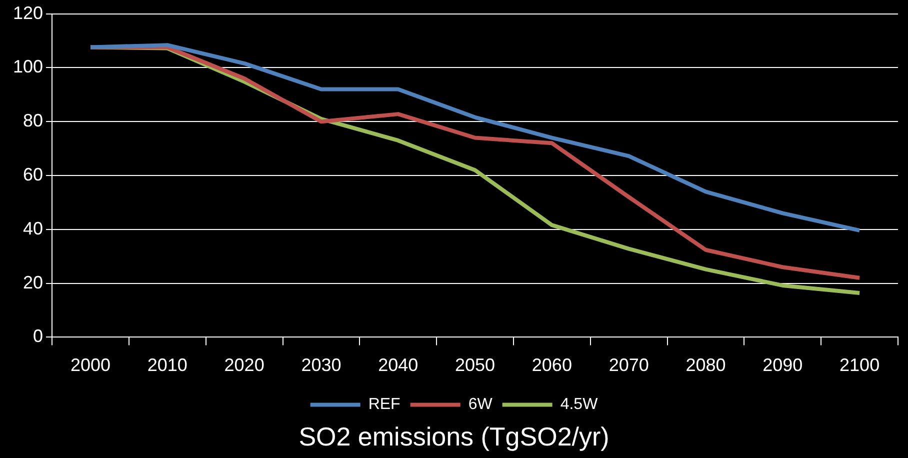 Image resolution: width=908 pixels, height=458 pixels. I want to click on y-tick-label: 80, so click(33, 120).